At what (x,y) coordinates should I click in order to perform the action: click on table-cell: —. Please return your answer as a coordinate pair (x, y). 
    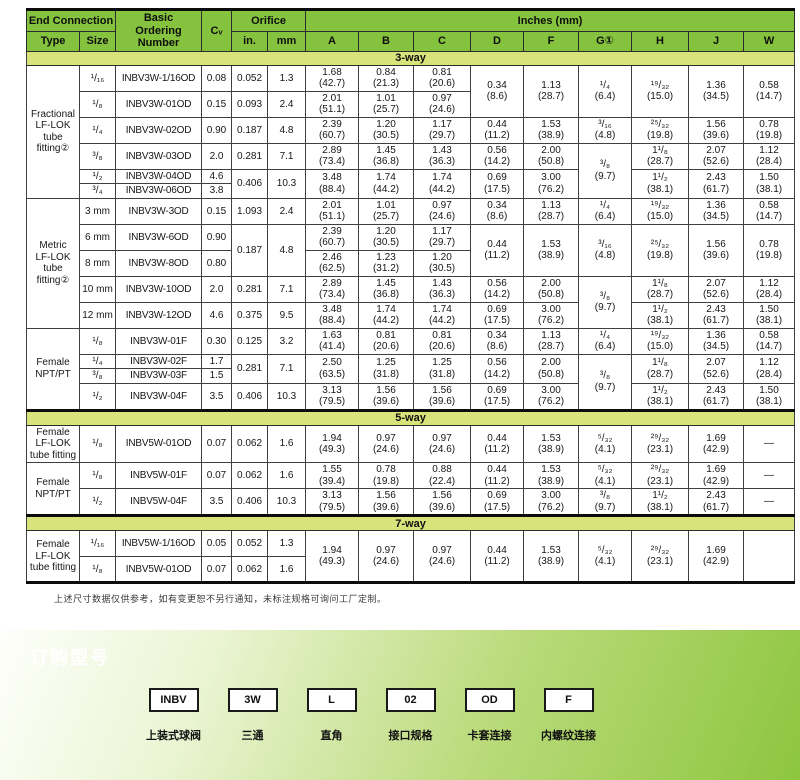
    Looking at the image, I should click on (769, 444).